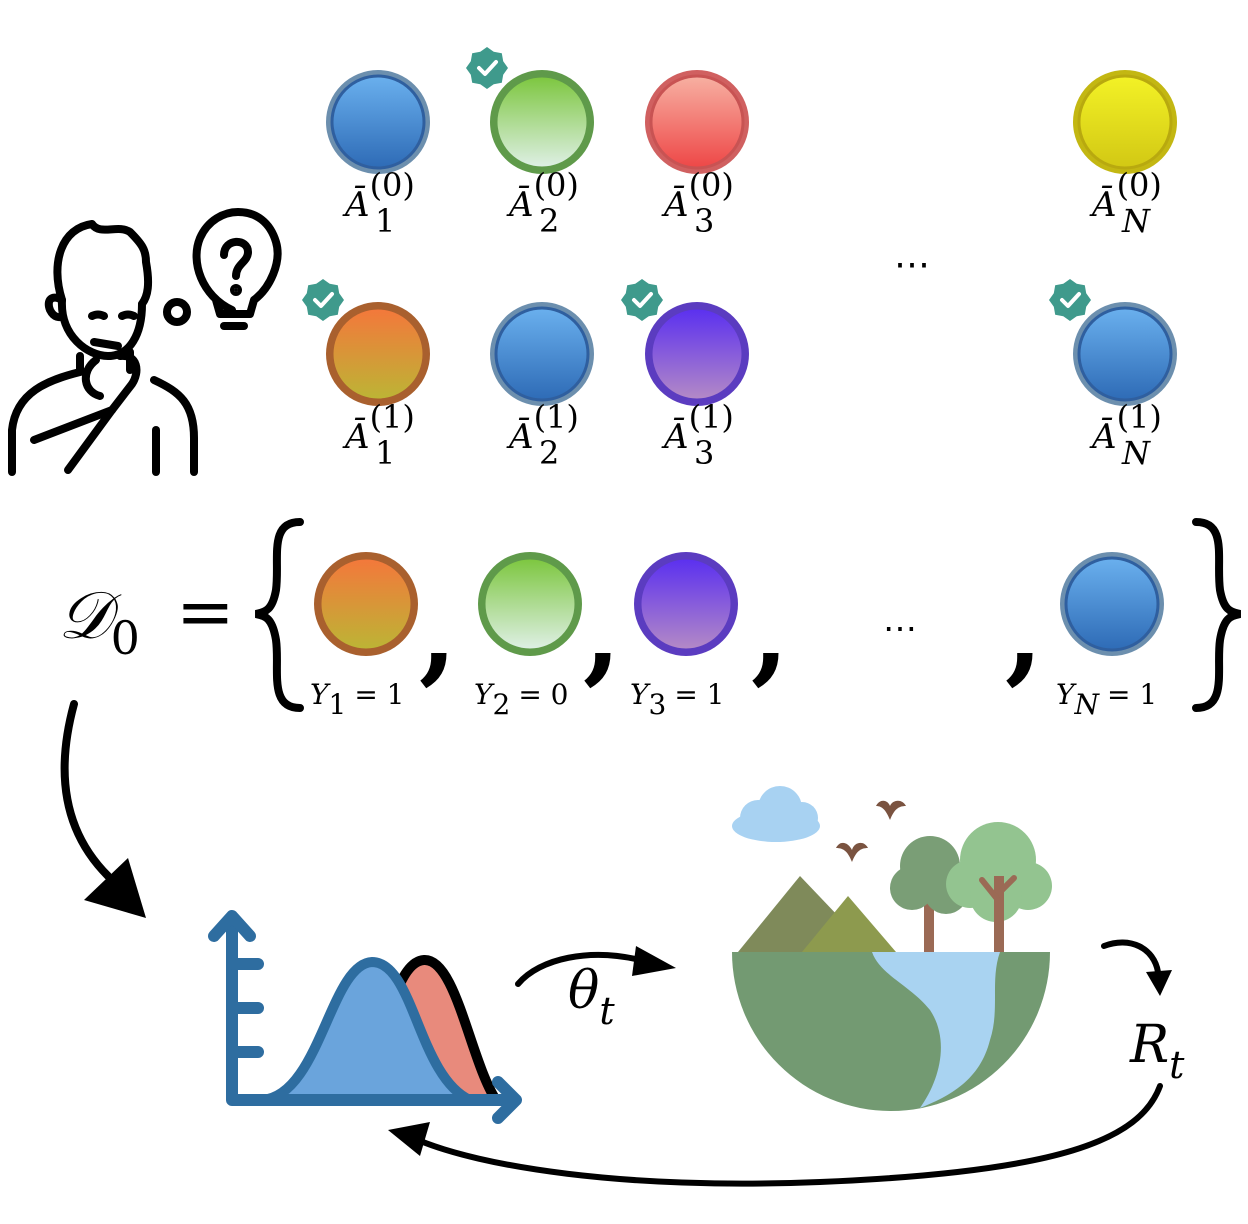 The image size is (1248, 1224). I want to click on candidate-round1-1-label: Ā(1) 1, so click(378, 435).